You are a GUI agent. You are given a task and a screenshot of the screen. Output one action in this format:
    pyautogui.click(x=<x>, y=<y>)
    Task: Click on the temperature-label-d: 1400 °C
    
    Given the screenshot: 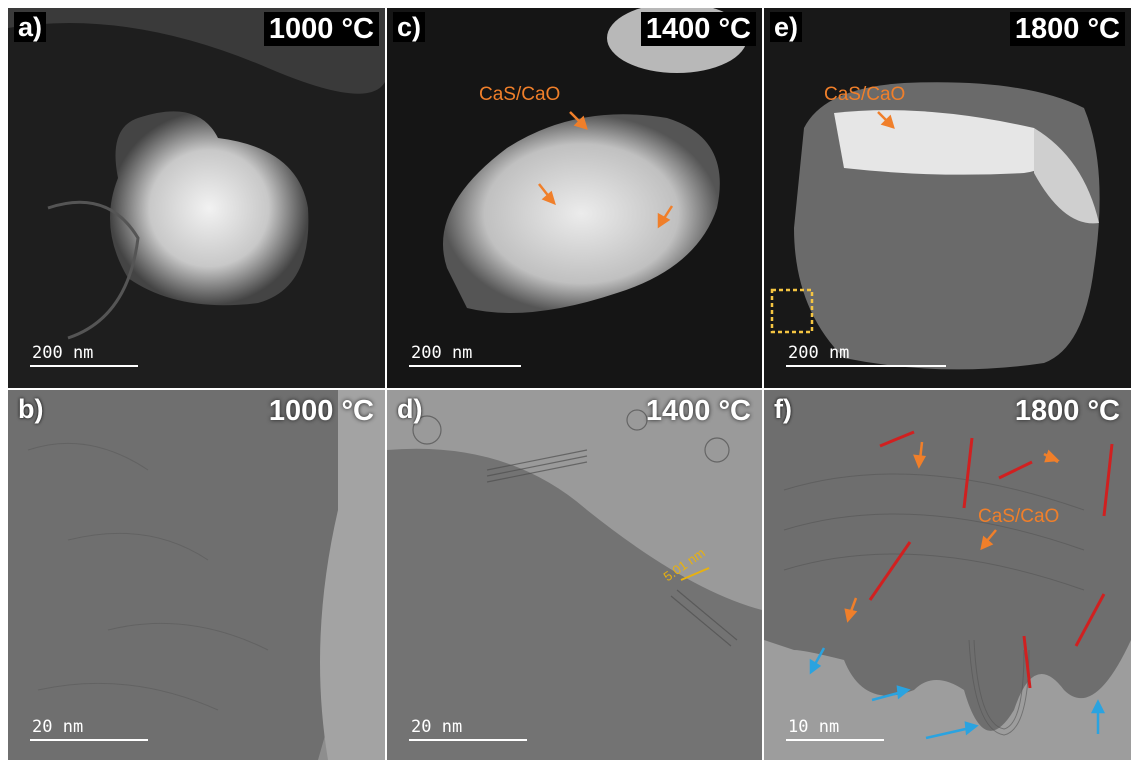 What is the action you would take?
    pyautogui.click(x=698, y=411)
    